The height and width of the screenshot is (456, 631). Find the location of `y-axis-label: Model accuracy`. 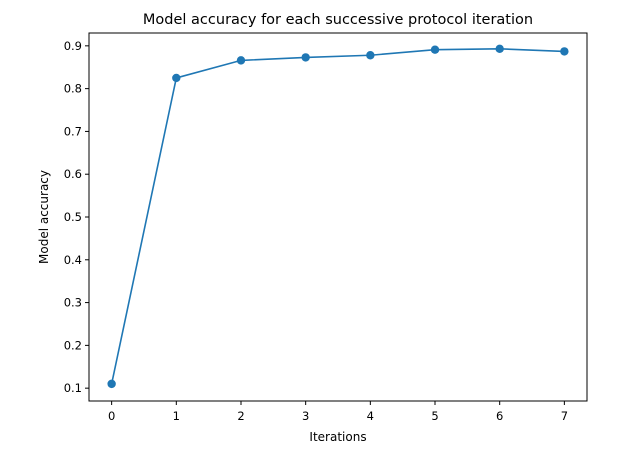

y-axis-label: Model accuracy is located at coordinates (44, 217).